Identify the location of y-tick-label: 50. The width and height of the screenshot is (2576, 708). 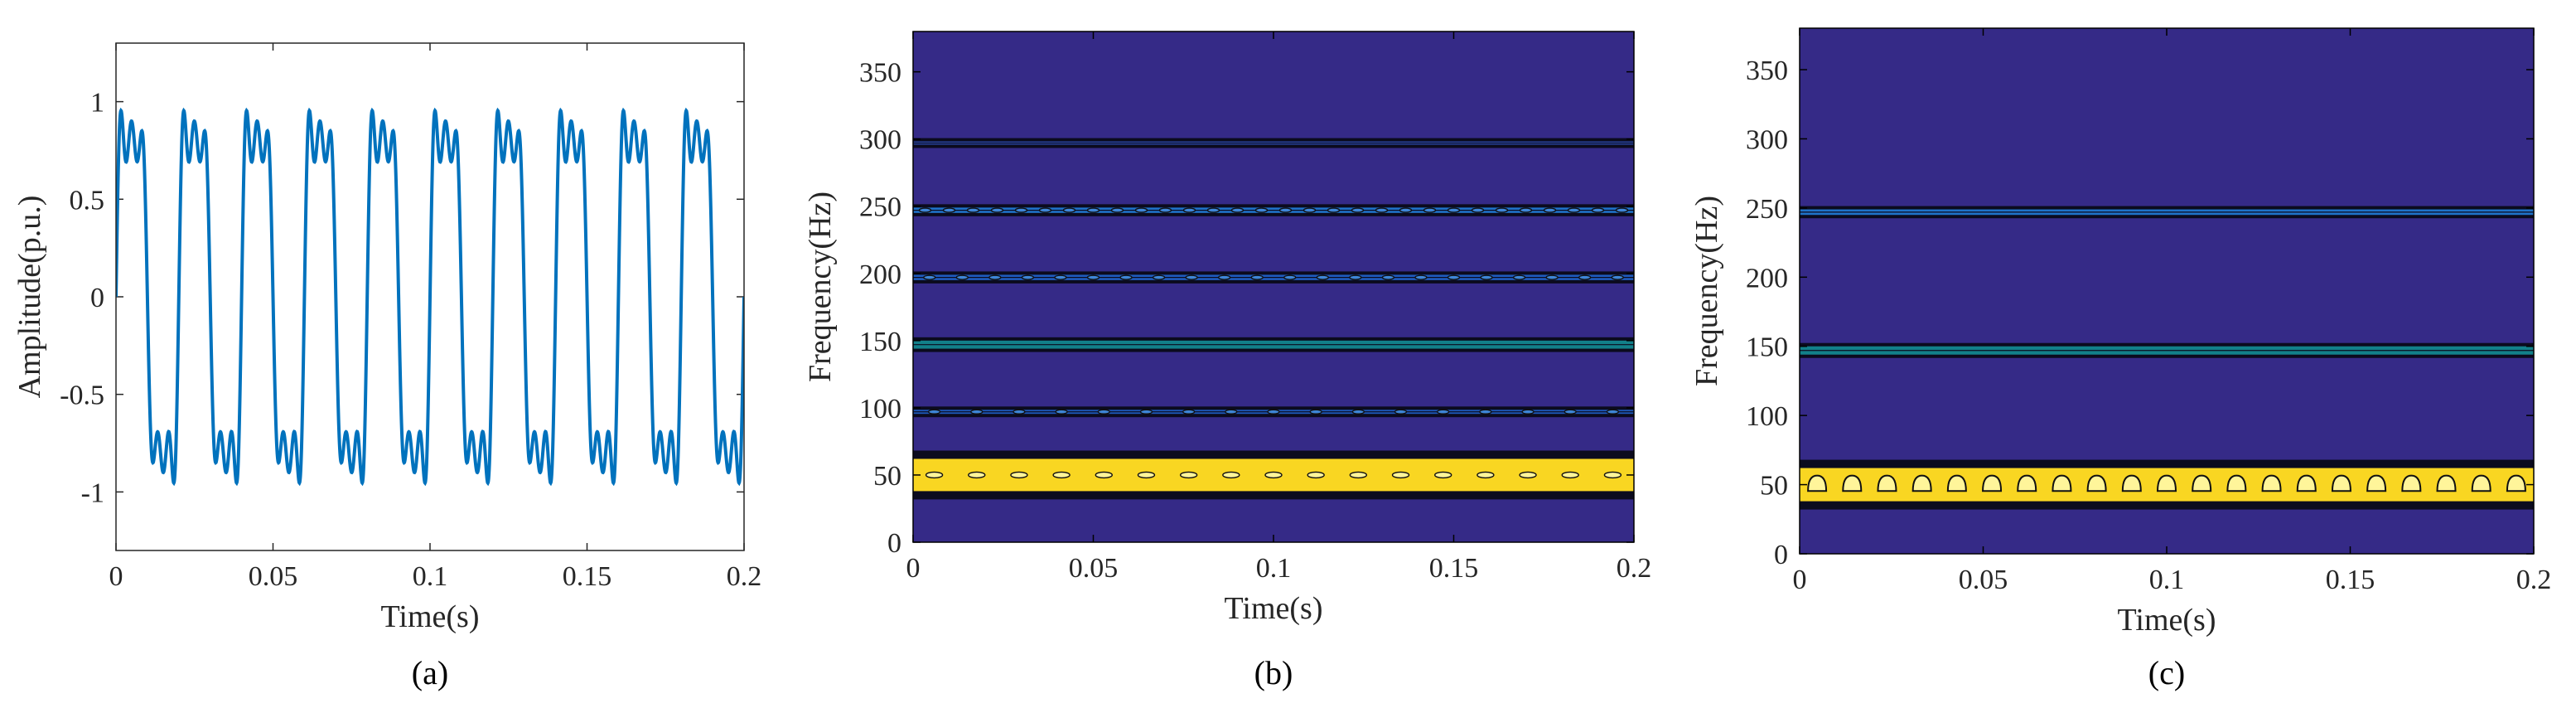
(1774, 487).